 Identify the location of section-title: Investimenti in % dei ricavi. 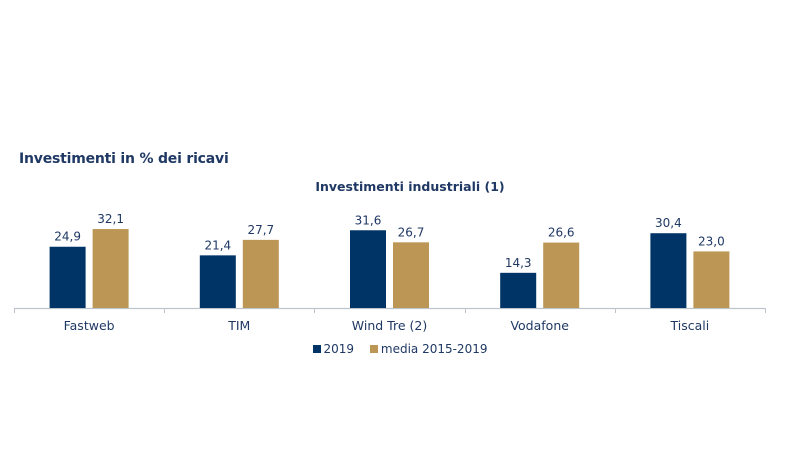
(124, 159).